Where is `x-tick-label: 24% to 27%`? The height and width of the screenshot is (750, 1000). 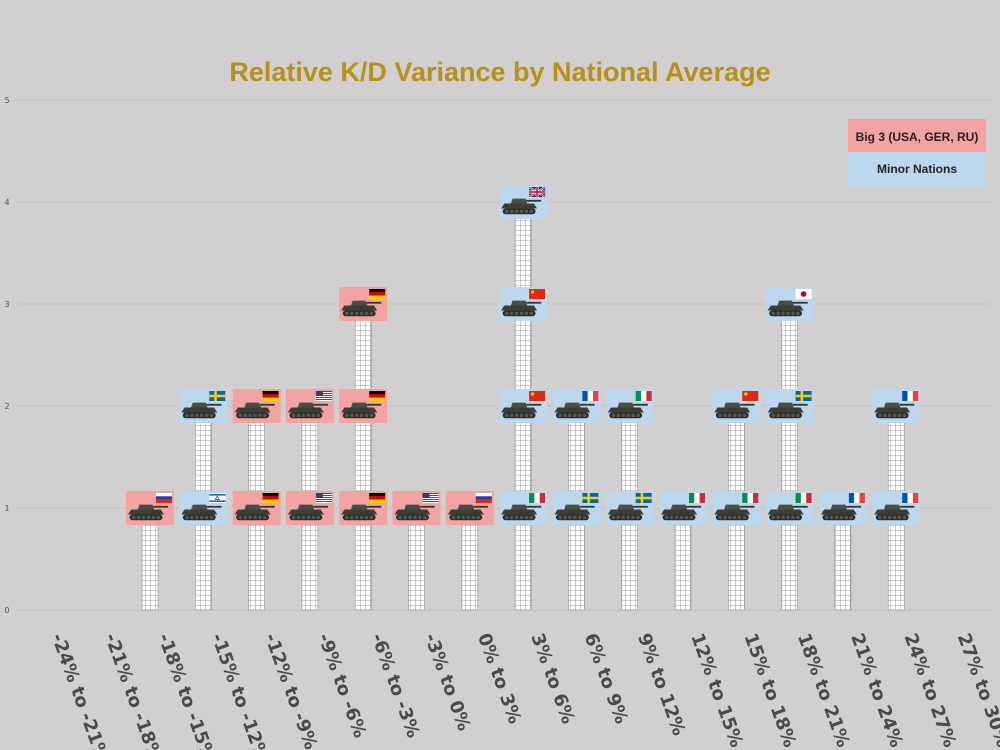
x-tick-label: 24% to 27% is located at coordinates (930, 690).